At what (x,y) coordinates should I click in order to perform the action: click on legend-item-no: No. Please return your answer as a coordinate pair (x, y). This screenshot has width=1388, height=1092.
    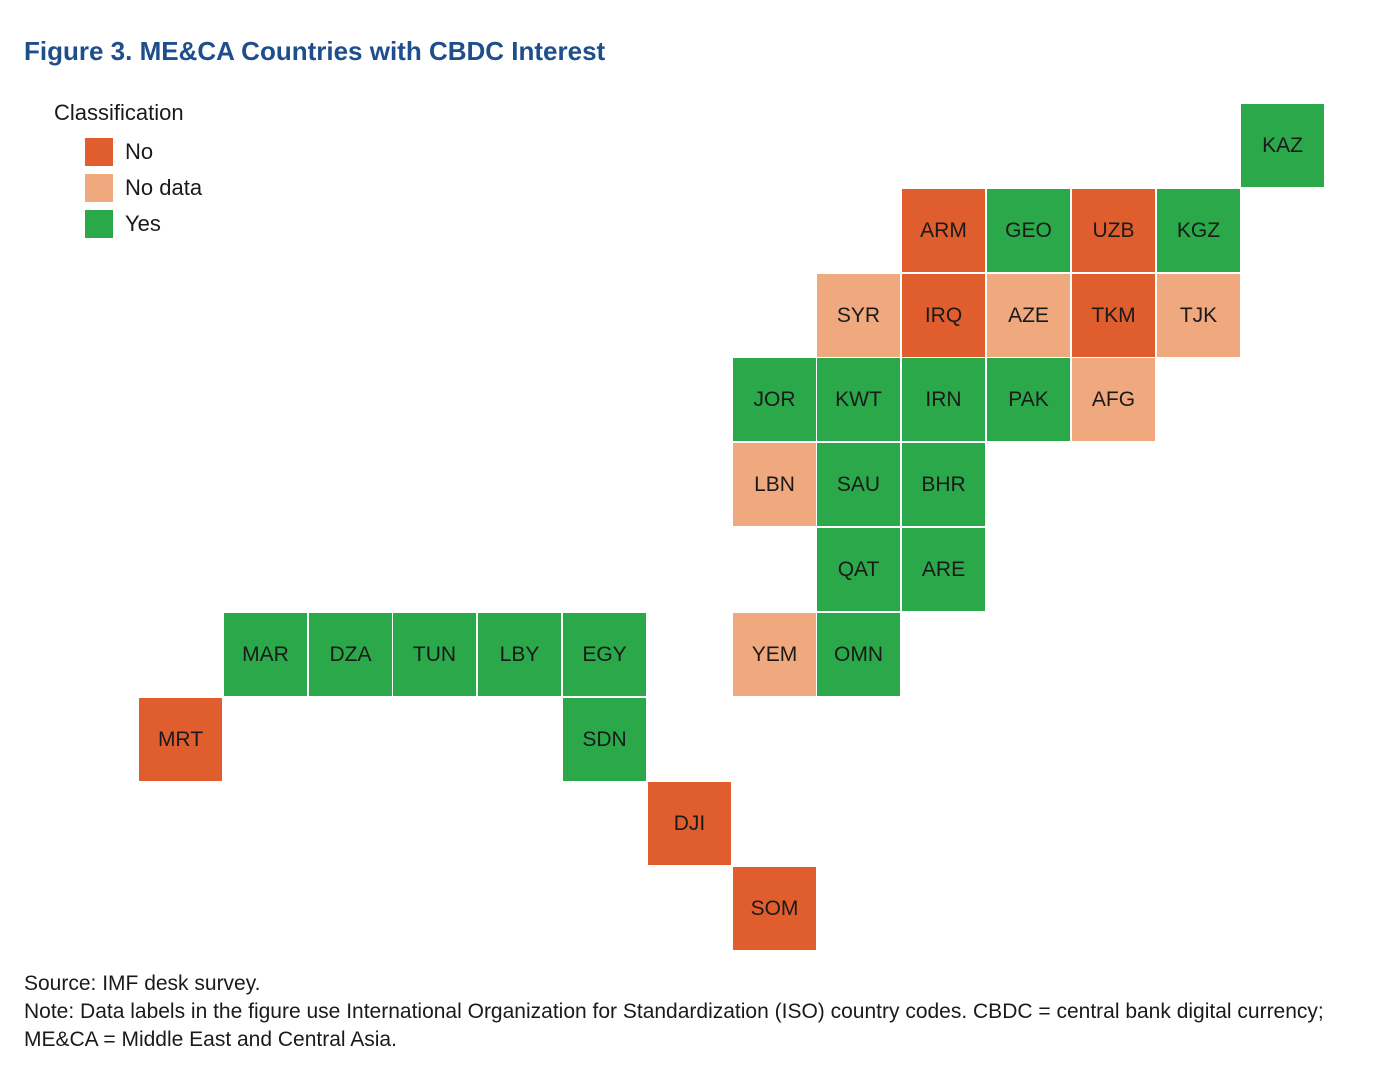
    Looking at the image, I should click on (143, 152).